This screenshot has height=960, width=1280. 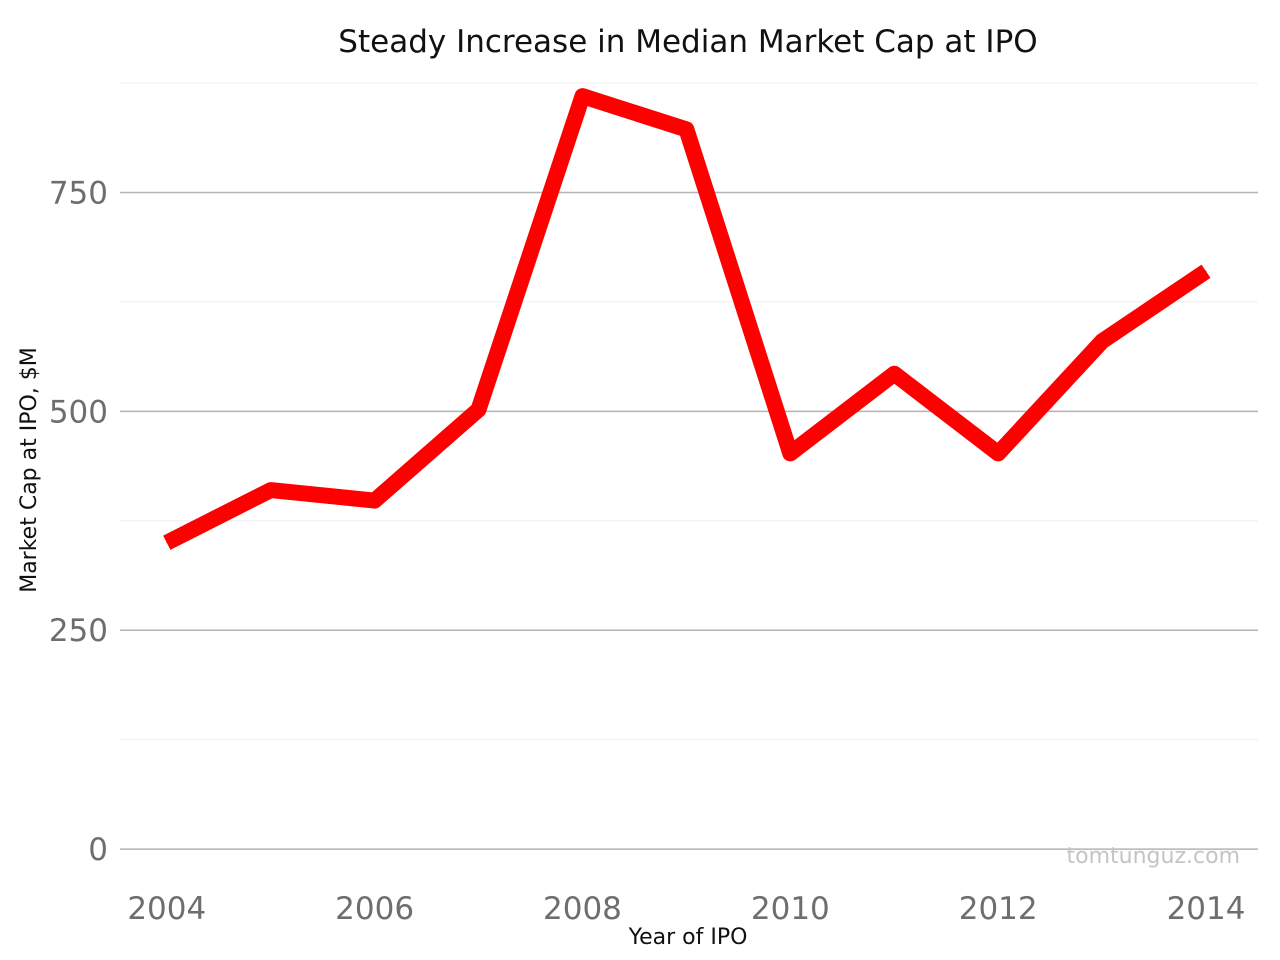 What do you see at coordinates (98, 850) in the screenshot?
I see `y-tick-label: 0` at bounding box center [98, 850].